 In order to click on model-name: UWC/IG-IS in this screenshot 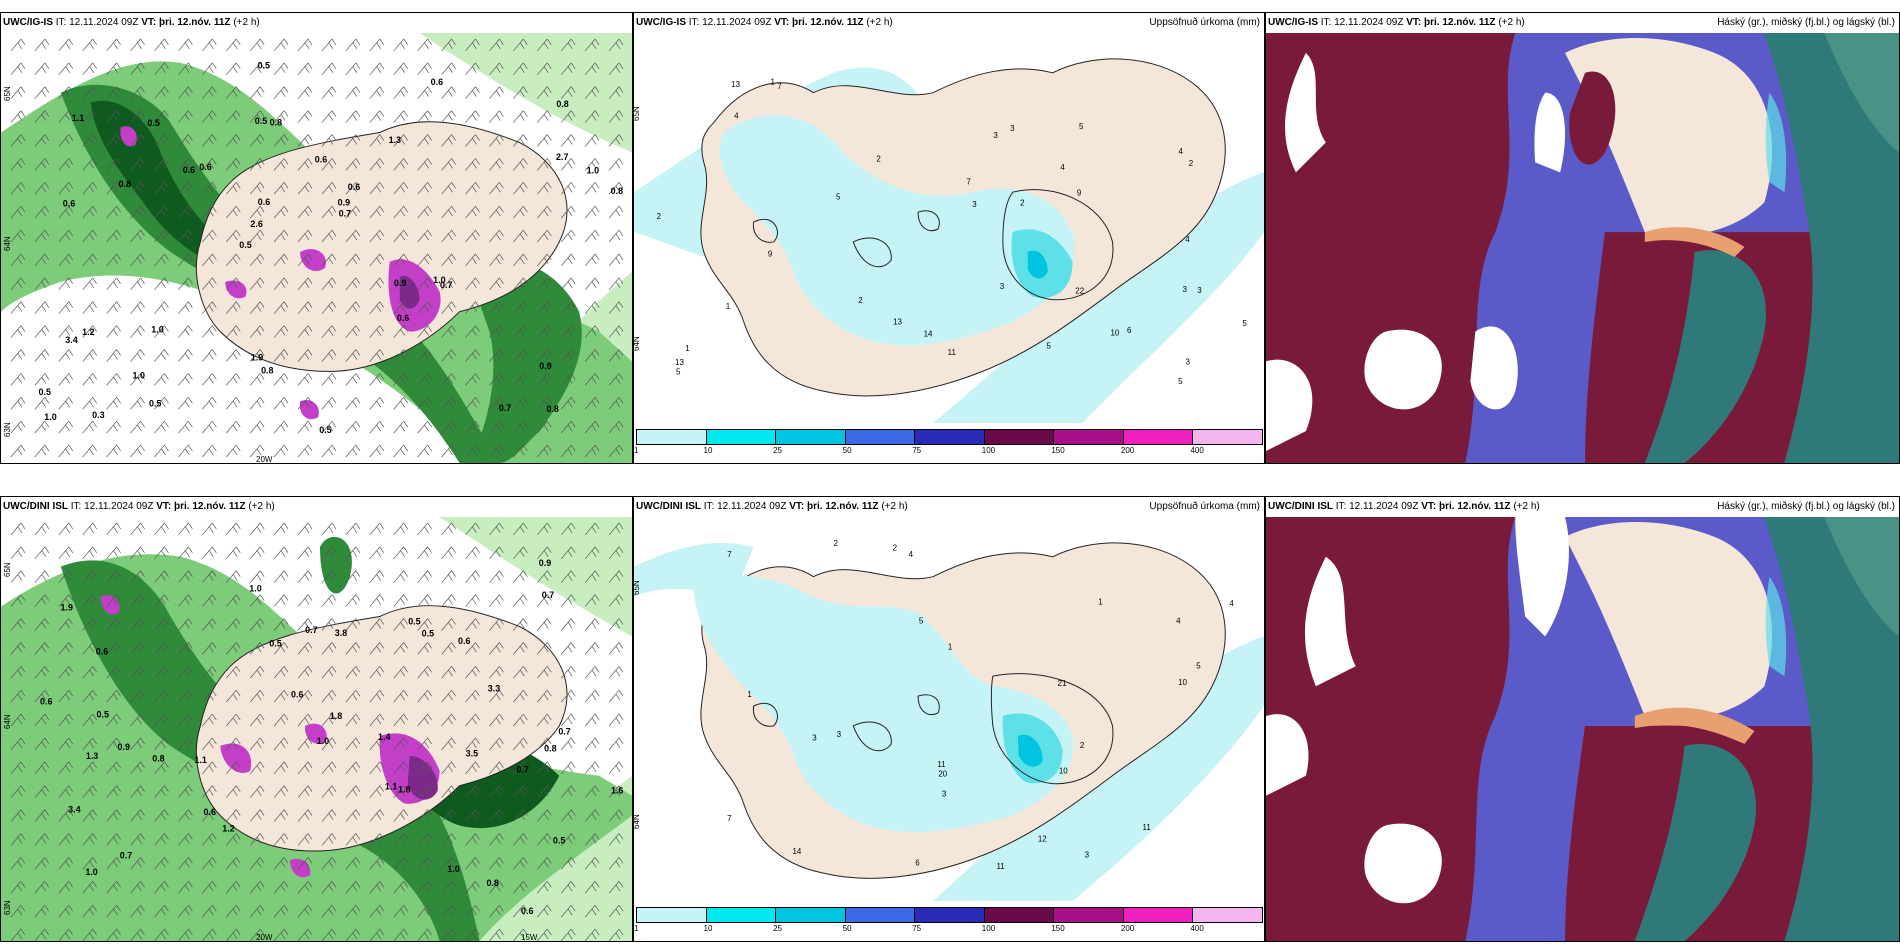, I will do `click(1293, 22)`.